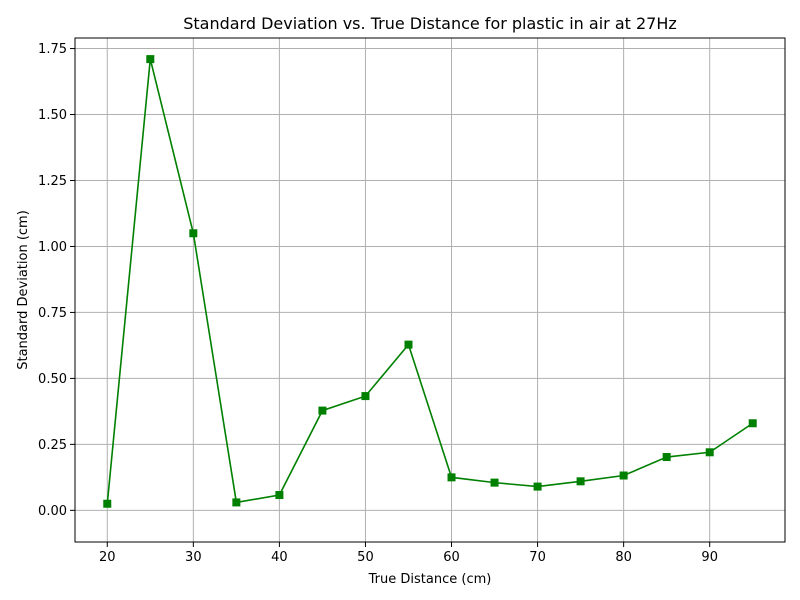  I want to click on y-tick-label: 1.00, so click(52, 247).